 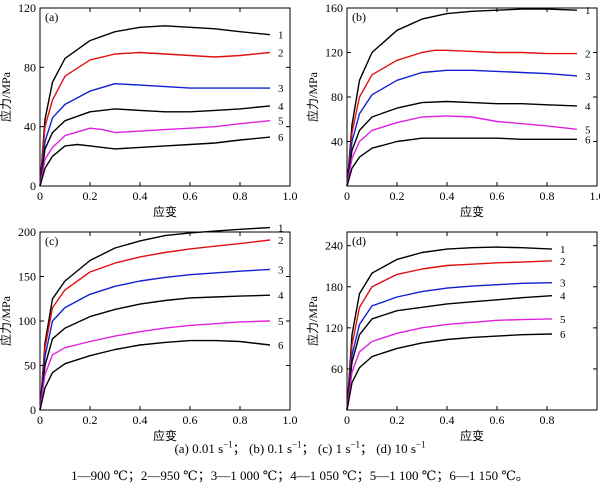 I want to click on caption-panel-b: (b) 0.1 s−1；, so click(x=282, y=447).